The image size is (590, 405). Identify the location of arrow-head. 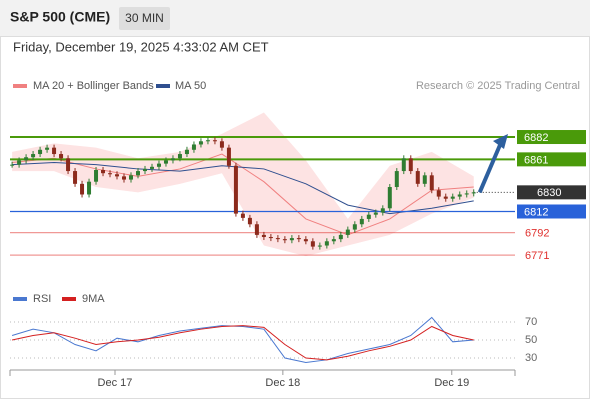
(500, 142).